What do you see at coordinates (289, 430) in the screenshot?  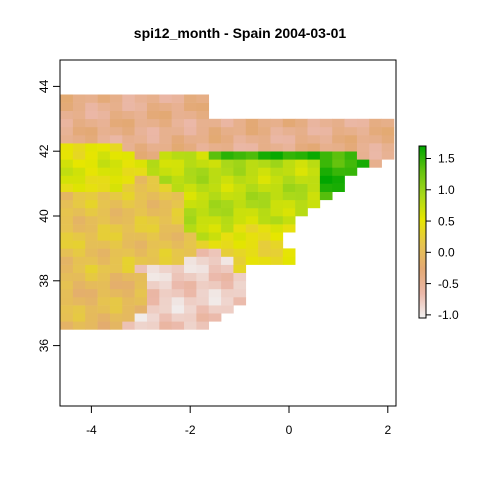 I see `x-tick-label: 0` at bounding box center [289, 430].